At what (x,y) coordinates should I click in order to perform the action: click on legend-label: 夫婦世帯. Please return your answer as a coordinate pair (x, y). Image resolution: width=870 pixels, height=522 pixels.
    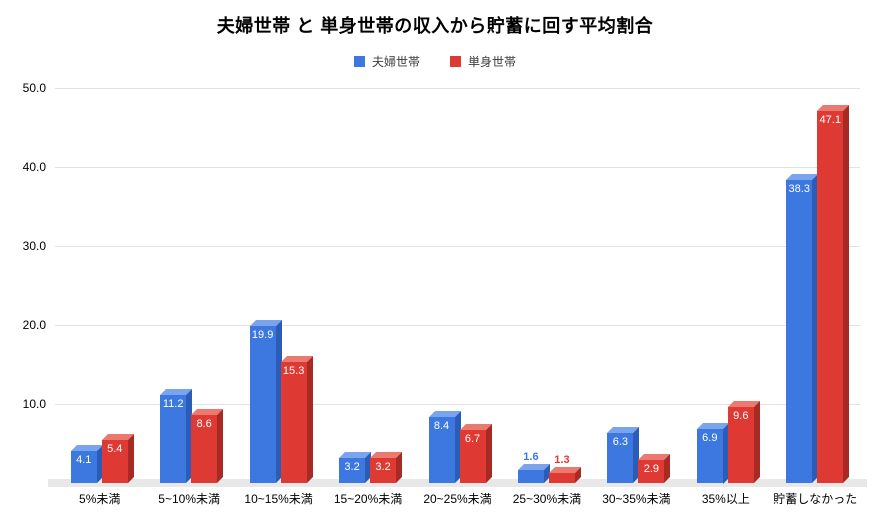
    Looking at the image, I should click on (395, 62).